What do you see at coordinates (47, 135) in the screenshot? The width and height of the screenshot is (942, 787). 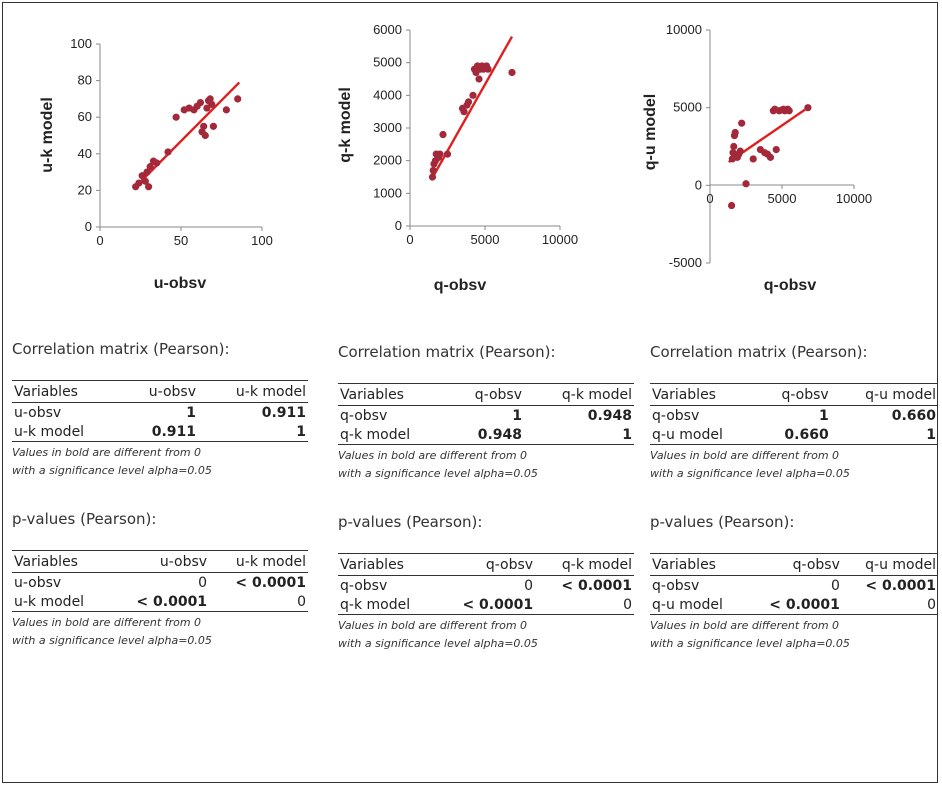 I see `y-axis-label: u-k model` at bounding box center [47, 135].